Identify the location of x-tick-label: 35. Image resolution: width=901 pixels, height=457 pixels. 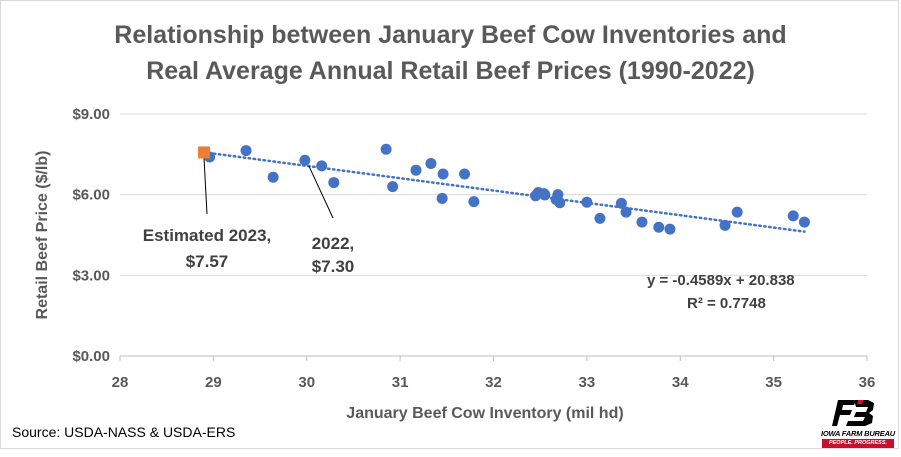
(773, 382).